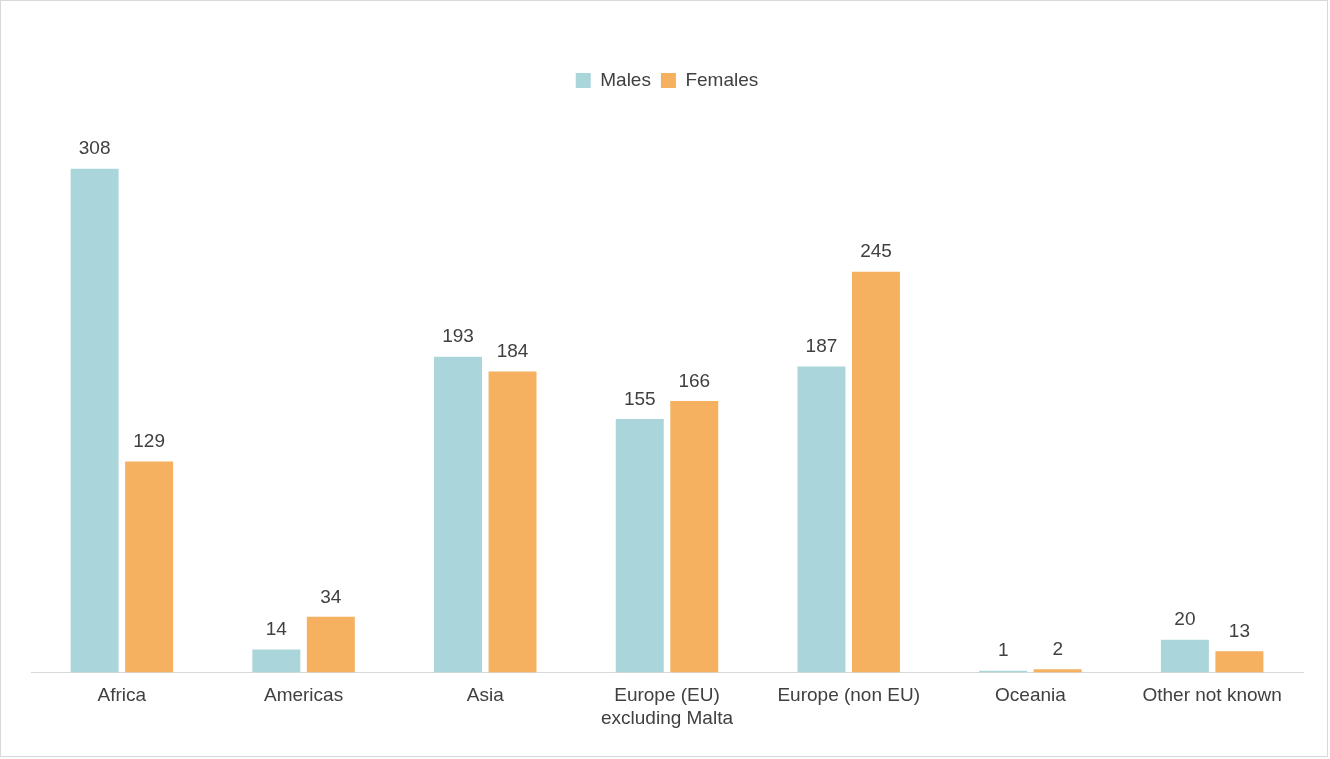  Describe the element at coordinates (122, 695) in the screenshot. I see `x-tick-label: Africa` at that location.